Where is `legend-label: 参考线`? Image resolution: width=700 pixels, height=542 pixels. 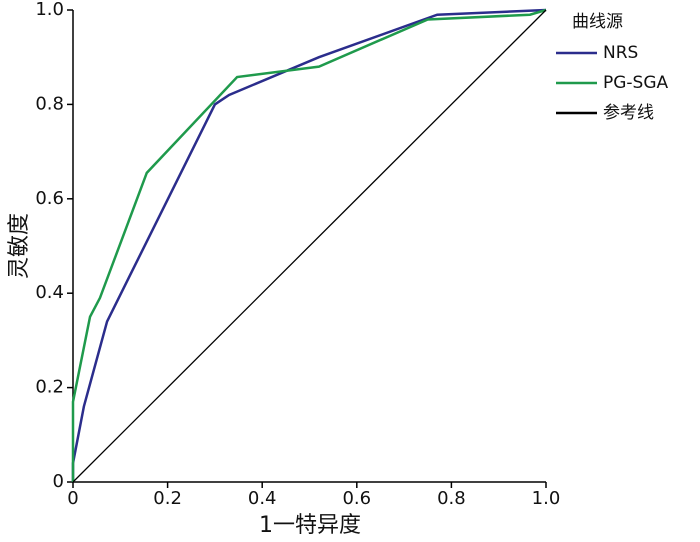
legend-label: 参考线 is located at coordinates (628, 113).